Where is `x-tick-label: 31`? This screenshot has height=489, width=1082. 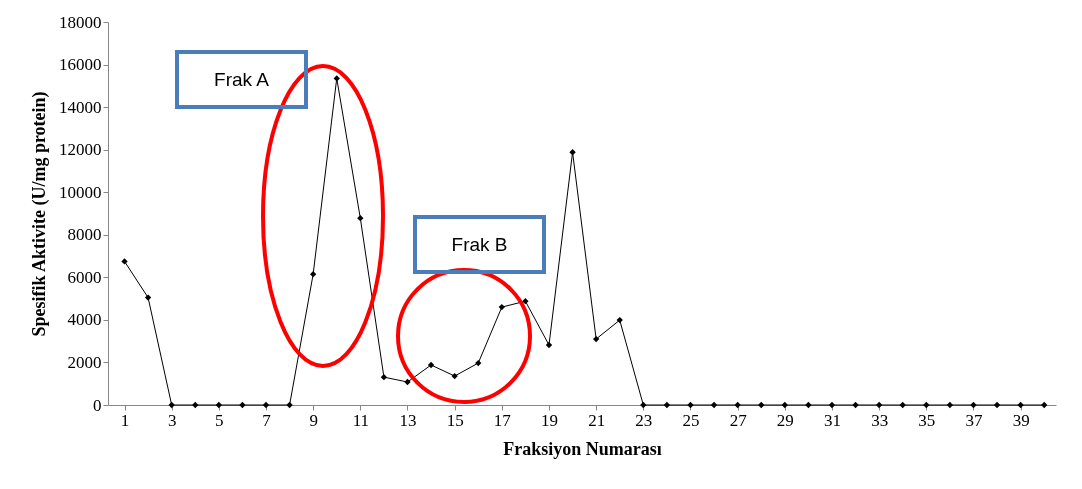
x-tick-label: 31 is located at coordinates (832, 420).